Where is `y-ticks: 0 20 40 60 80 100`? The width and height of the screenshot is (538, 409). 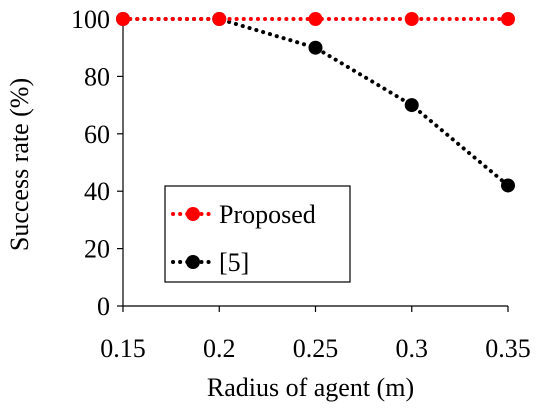
y-ticks: 0 20 40 60 80 100 is located at coordinates (97, 163).